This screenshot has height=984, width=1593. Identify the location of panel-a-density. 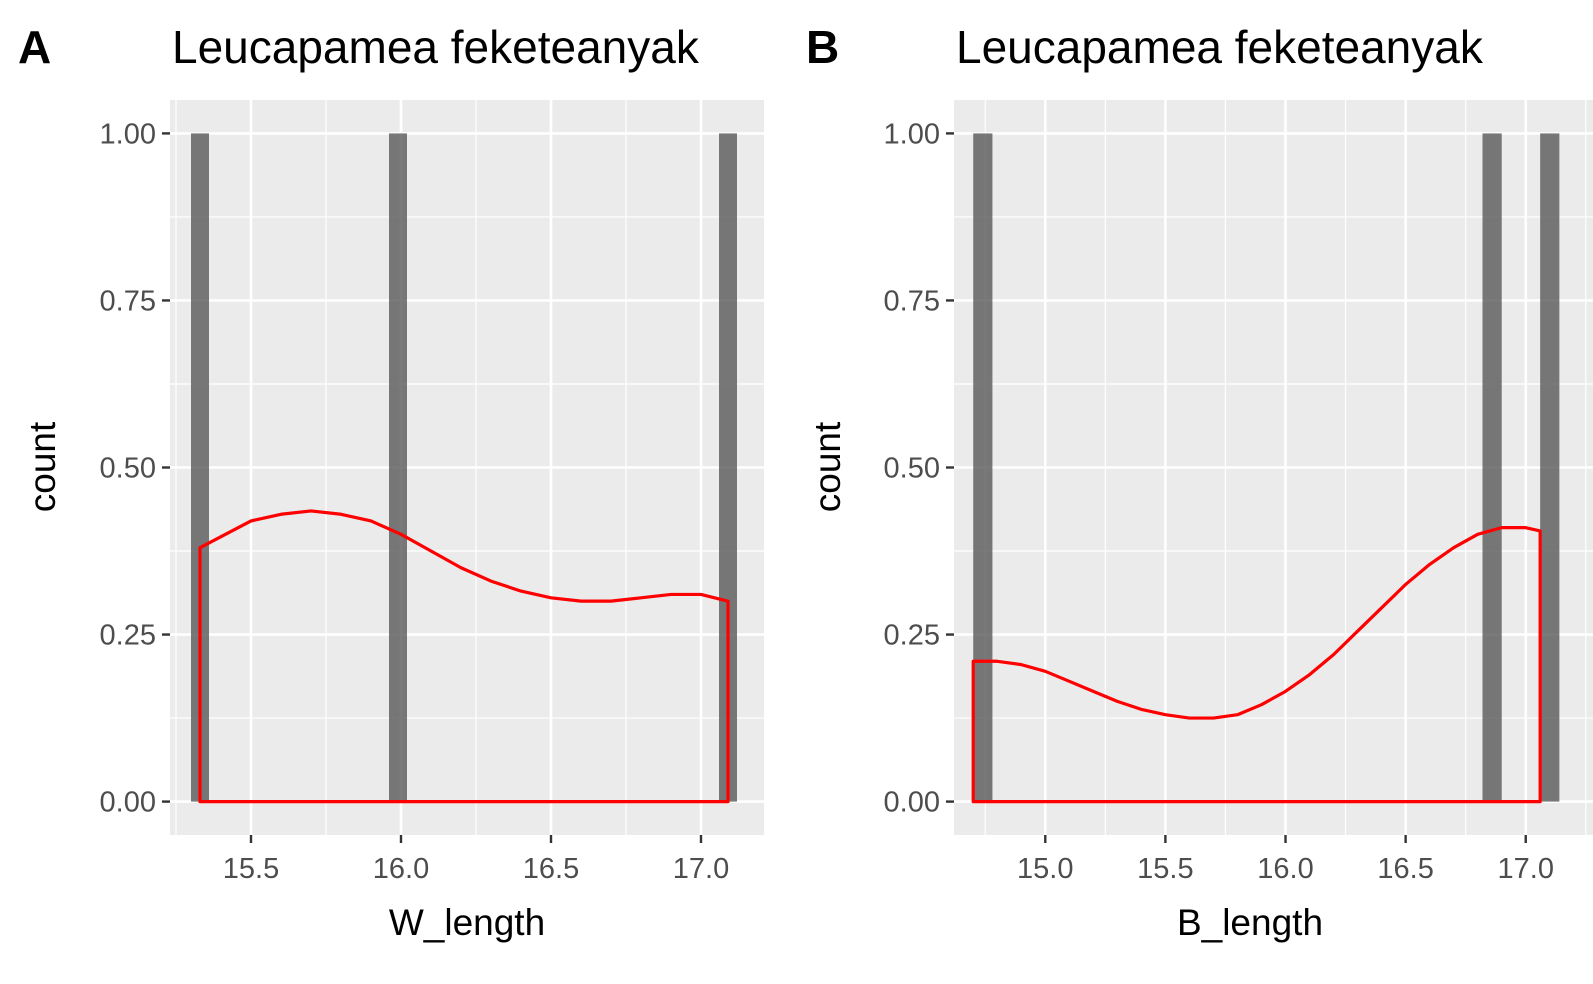
(464, 656).